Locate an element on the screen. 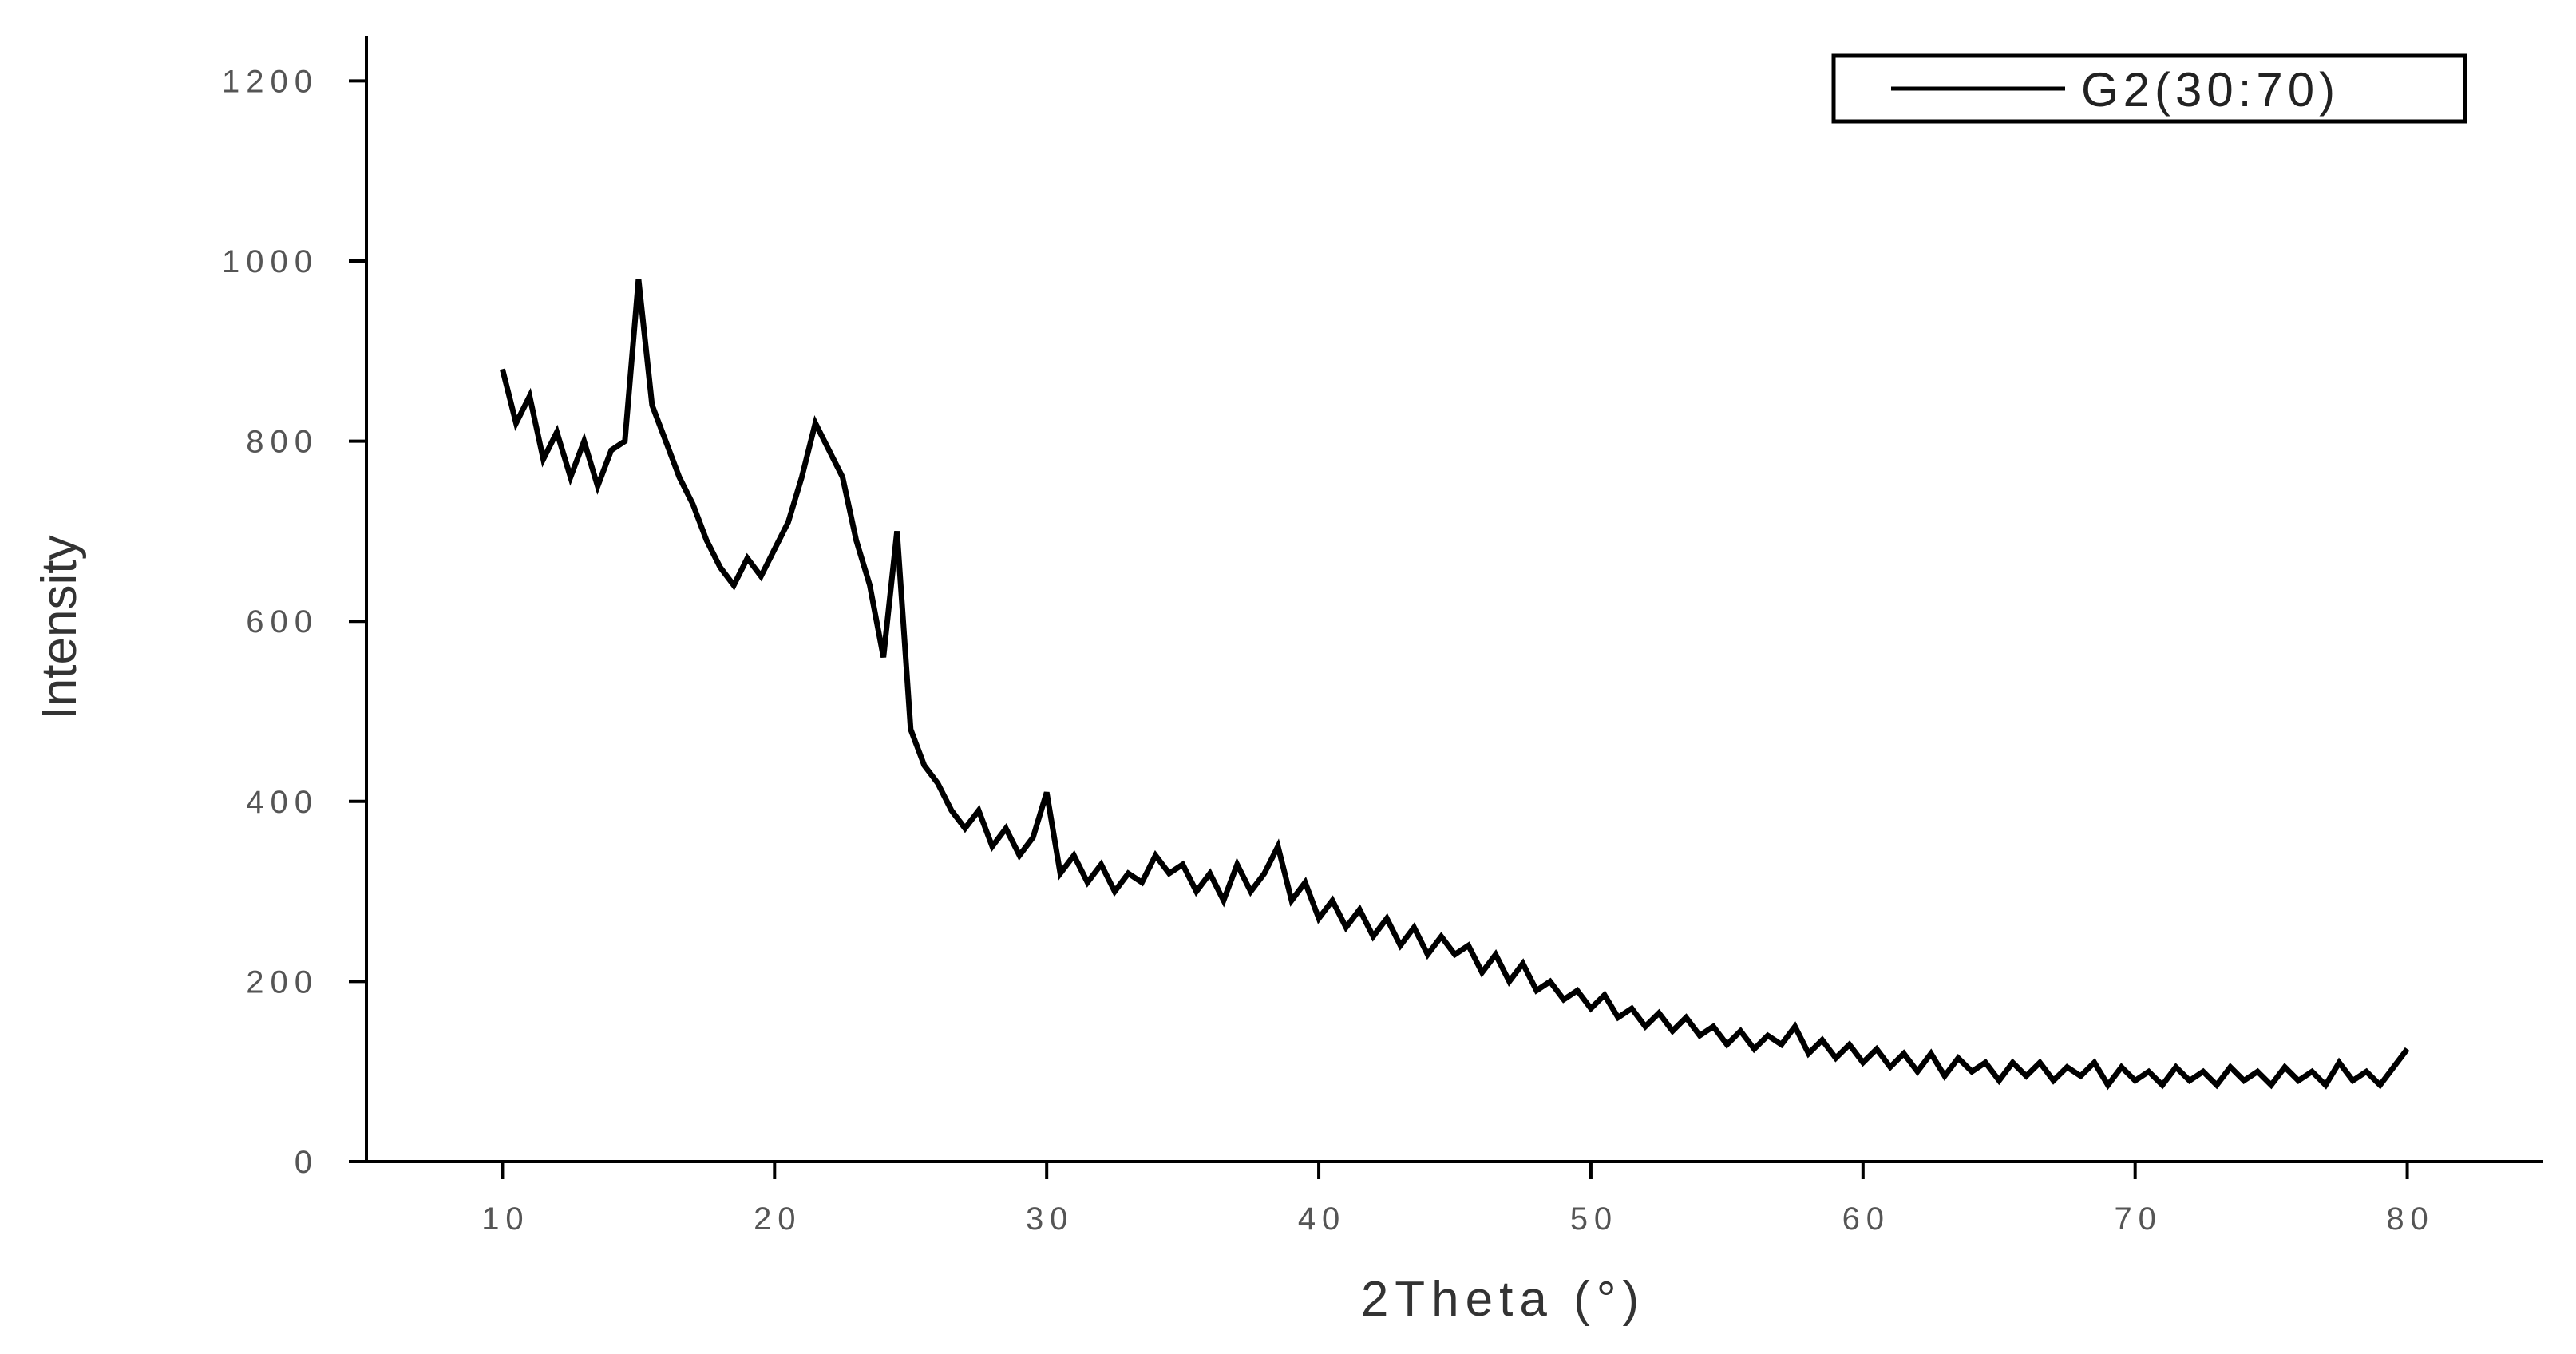  y-tick-label: 1200 is located at coordinates (271, 81).